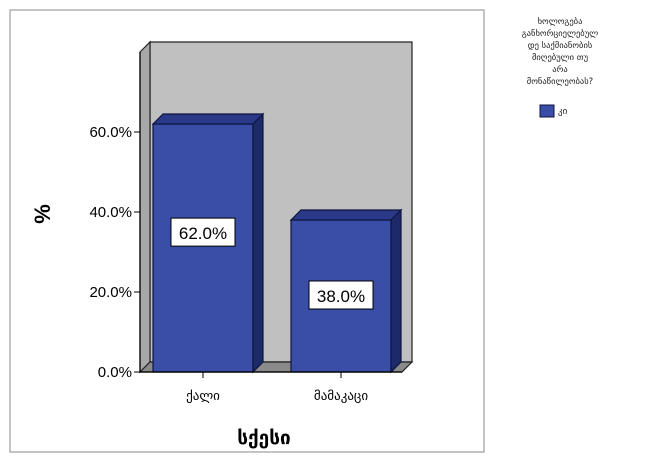  What do you see at coordinates (203, 396) in the screenshot?
I see `category-label: ქალი` at bounding box center [203, 396].